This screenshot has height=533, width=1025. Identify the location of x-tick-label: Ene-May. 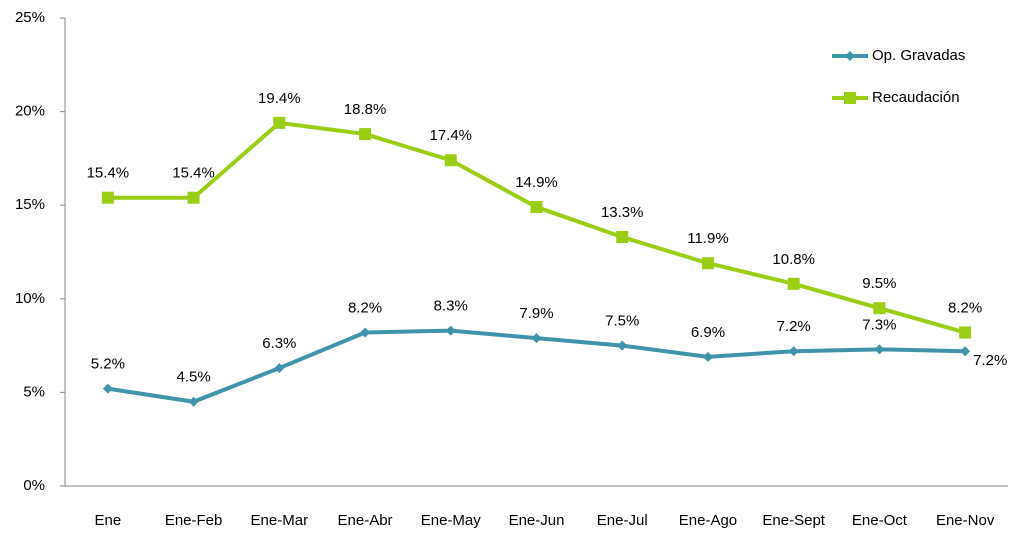
(451, 520).